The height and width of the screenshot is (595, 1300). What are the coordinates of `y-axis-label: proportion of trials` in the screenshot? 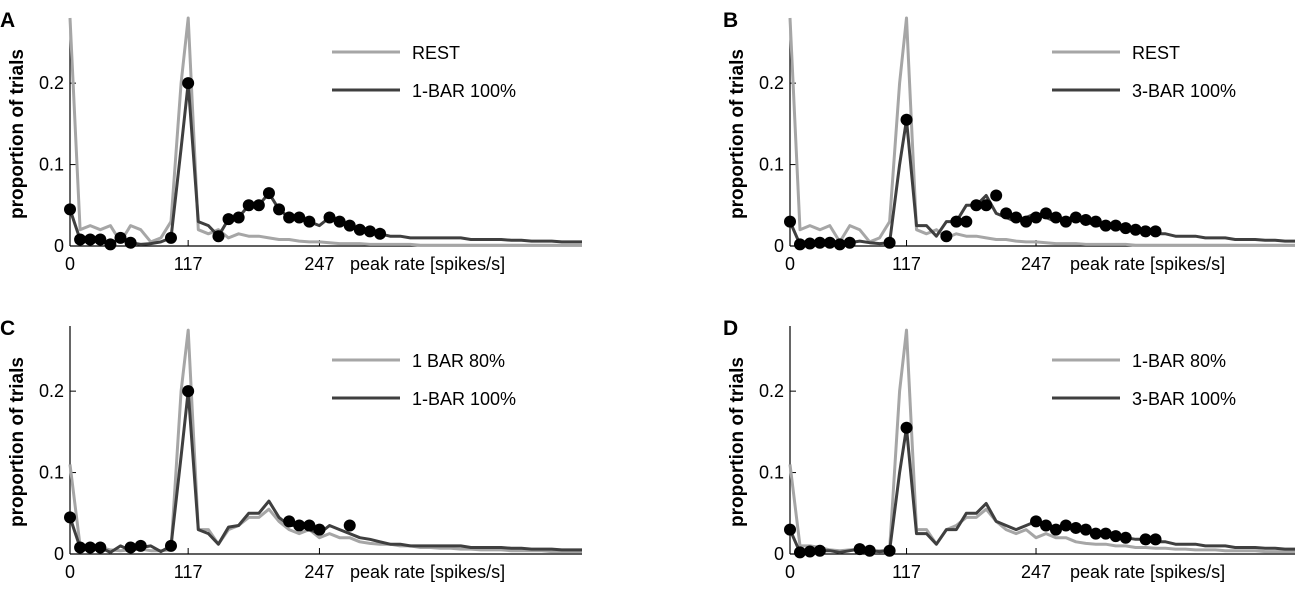 It's located at (17, 134).